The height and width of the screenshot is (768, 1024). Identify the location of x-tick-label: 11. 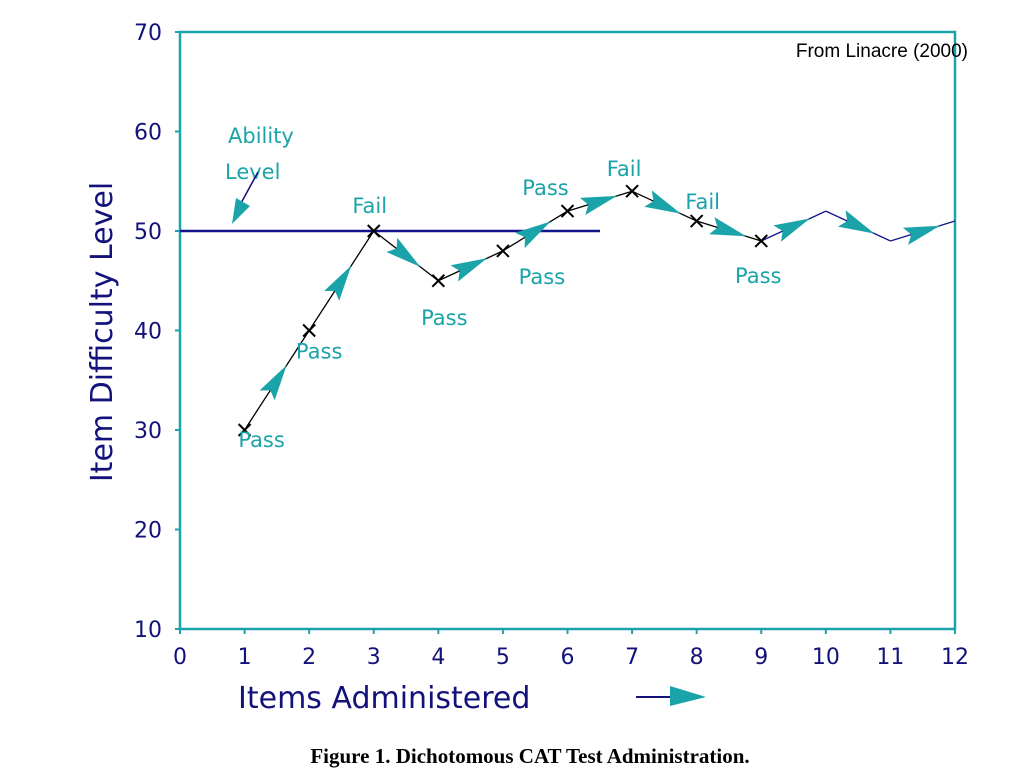
(890, 657).